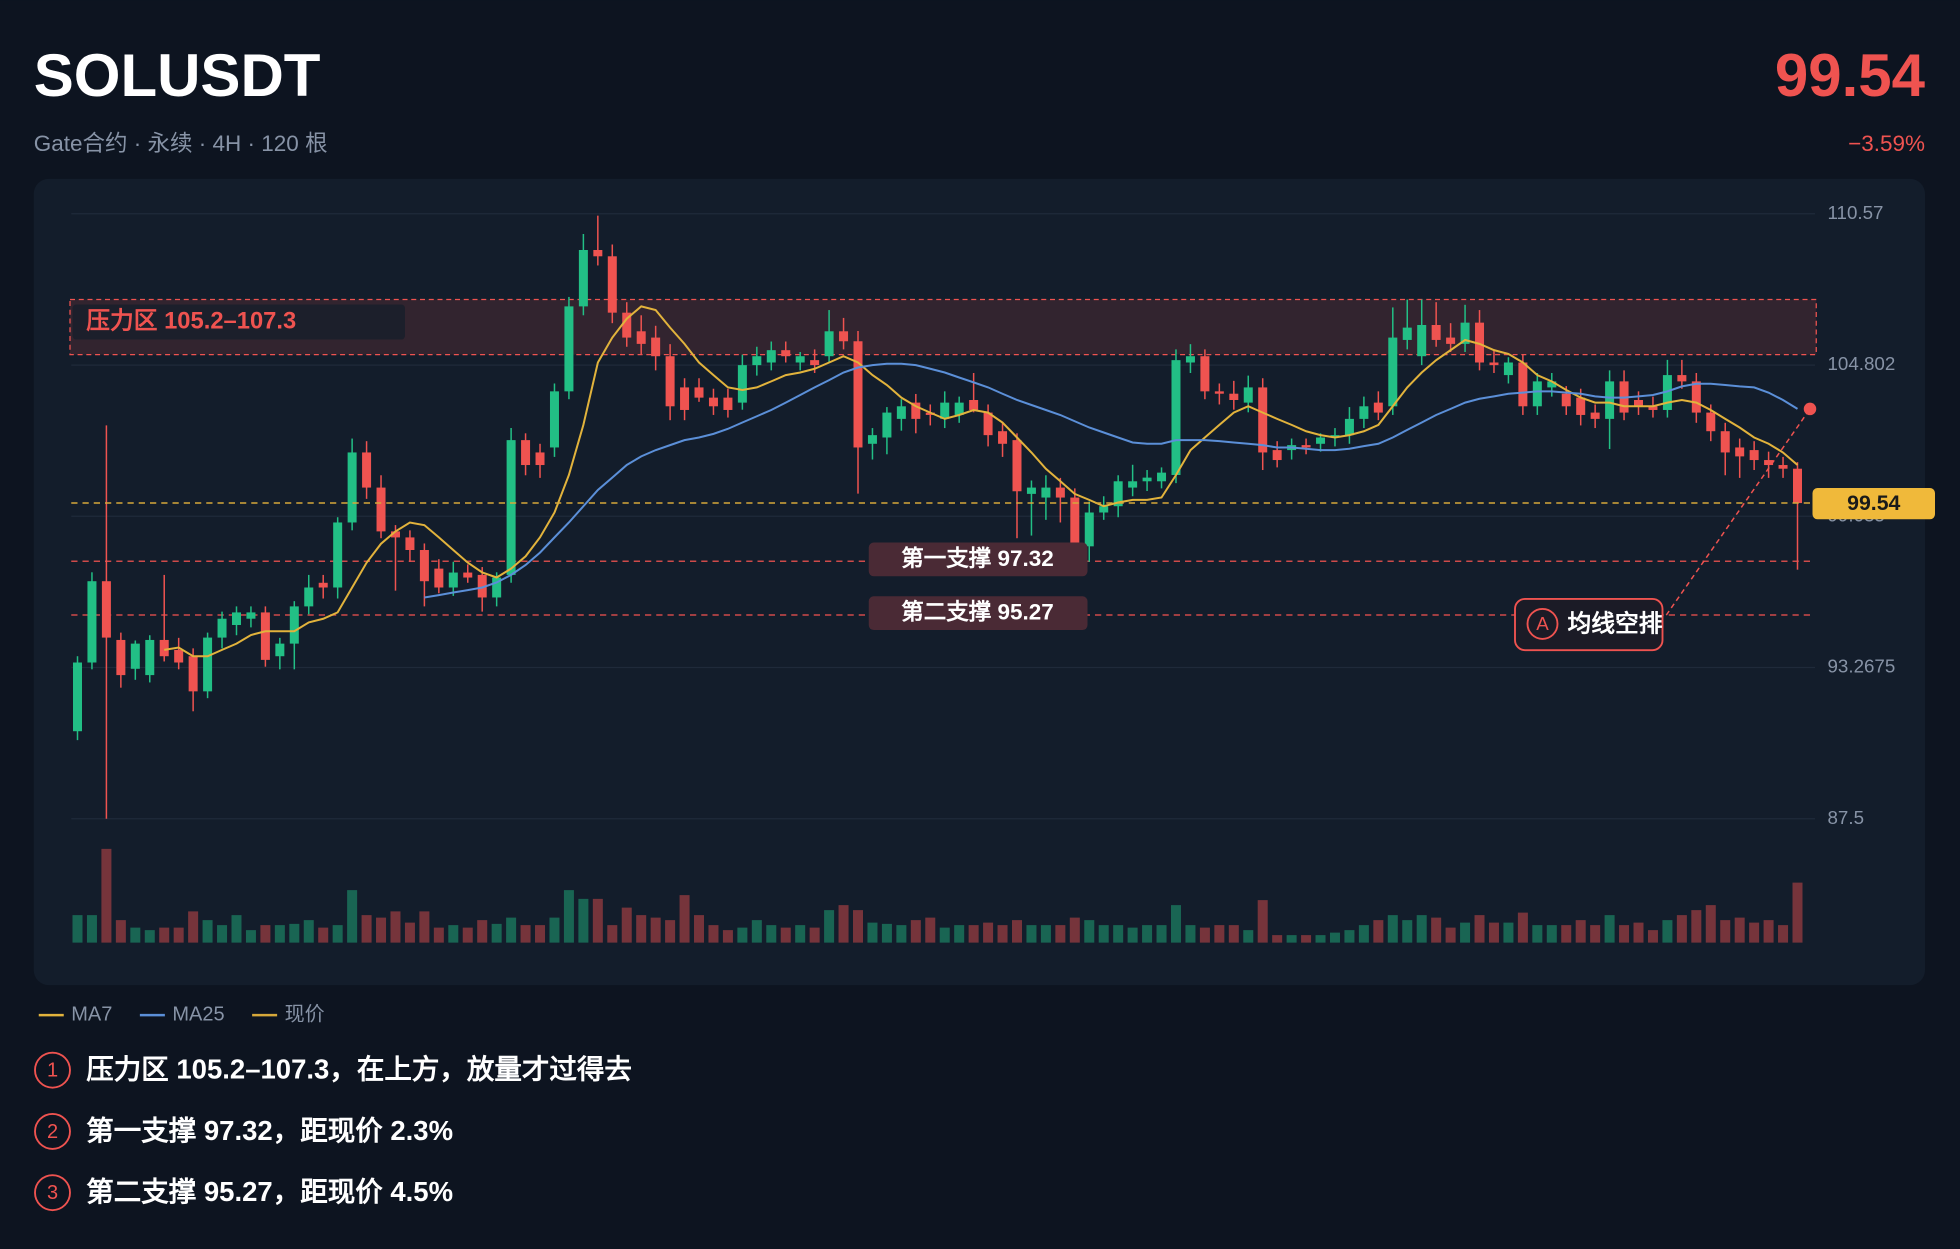 Image resolution: width=1960 pixels, height=1249 pixels. Describe the element at coordinates (1873, 503) in the screenshot. I see `price-tag: 99.54` at that location.